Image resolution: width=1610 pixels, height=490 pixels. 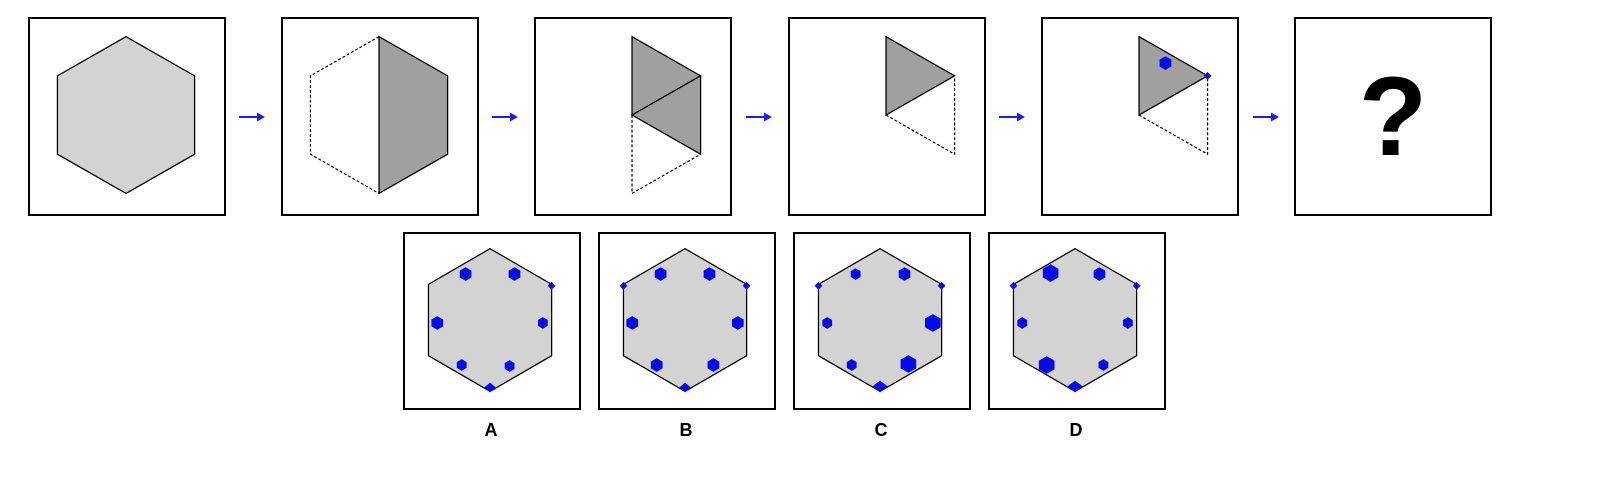 I want to click on punch-hole-edge, so click(x=1207, y=75).